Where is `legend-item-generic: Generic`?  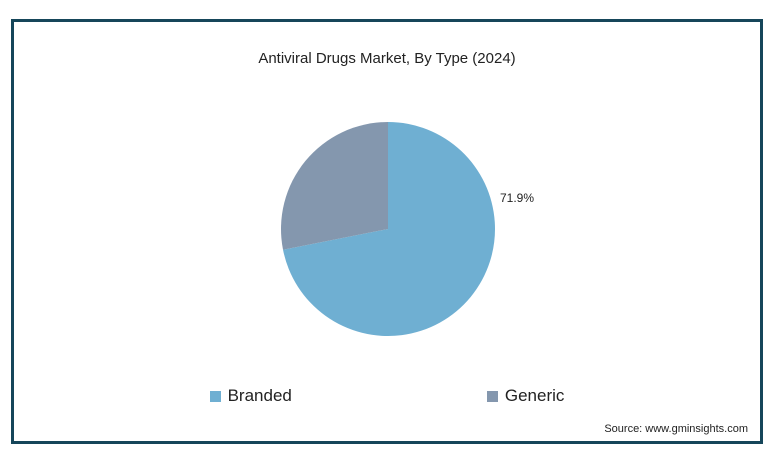
legend-item-generic: Generic is located at coordinates (525, 396).